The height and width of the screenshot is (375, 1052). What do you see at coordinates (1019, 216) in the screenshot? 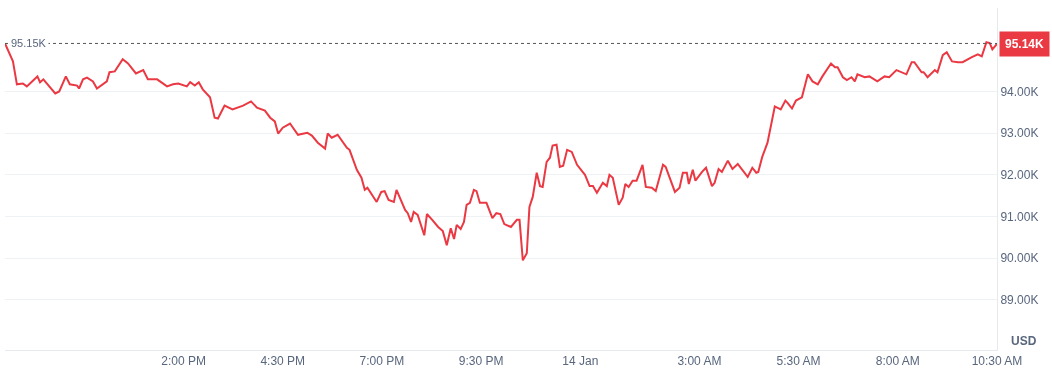
I see `y-tick-label: 91.00K` at bounding box center [1019, 216].